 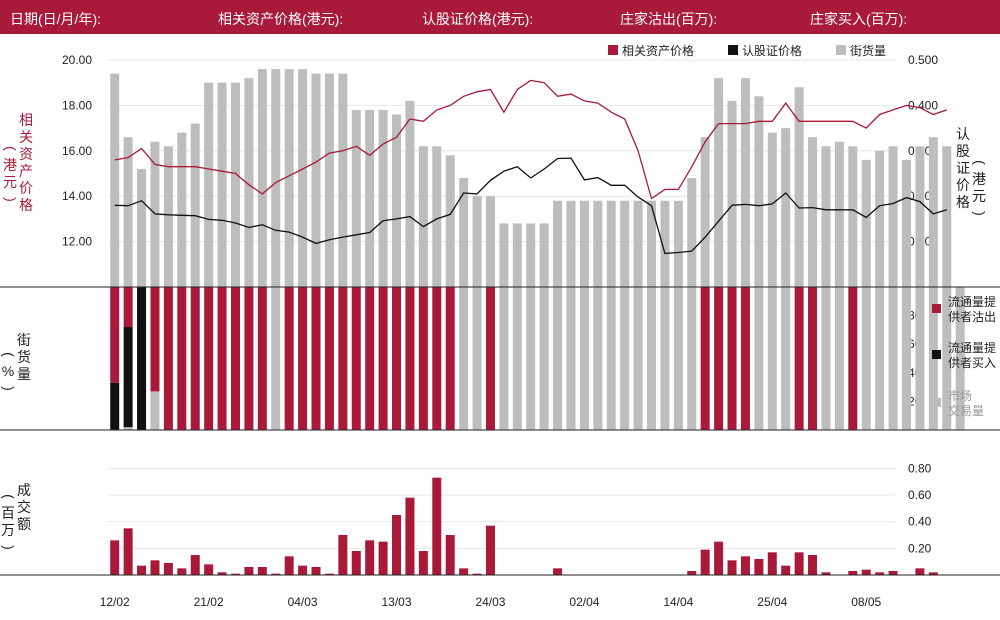 I want to click on date-label: 日期(日/月/年):, so click(x=55, y=19).